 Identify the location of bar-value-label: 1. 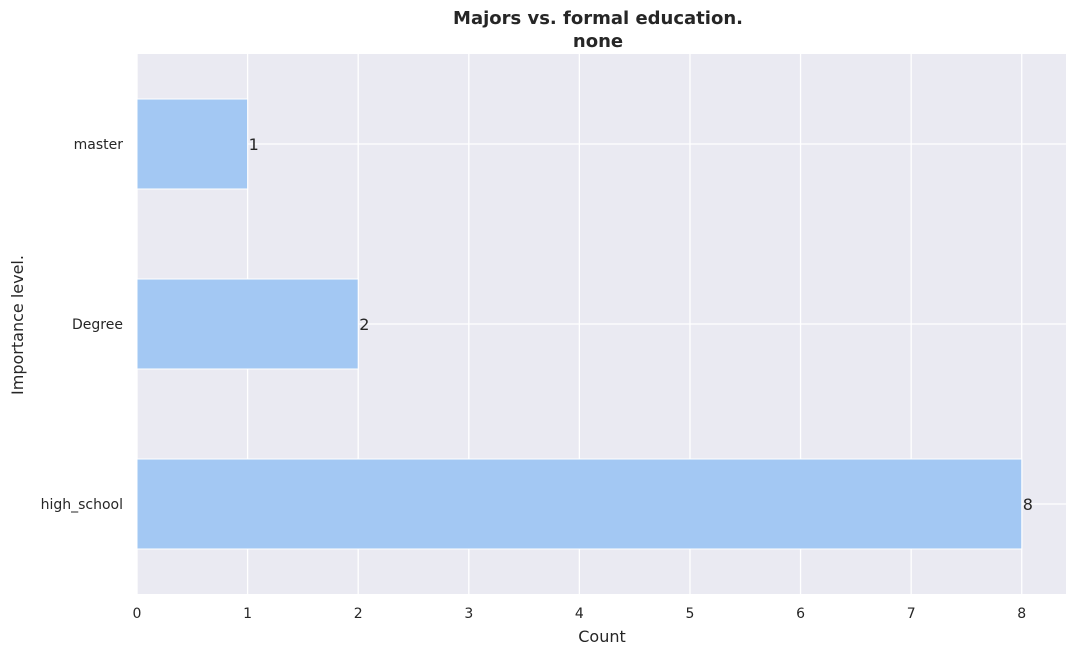
(254, 144).